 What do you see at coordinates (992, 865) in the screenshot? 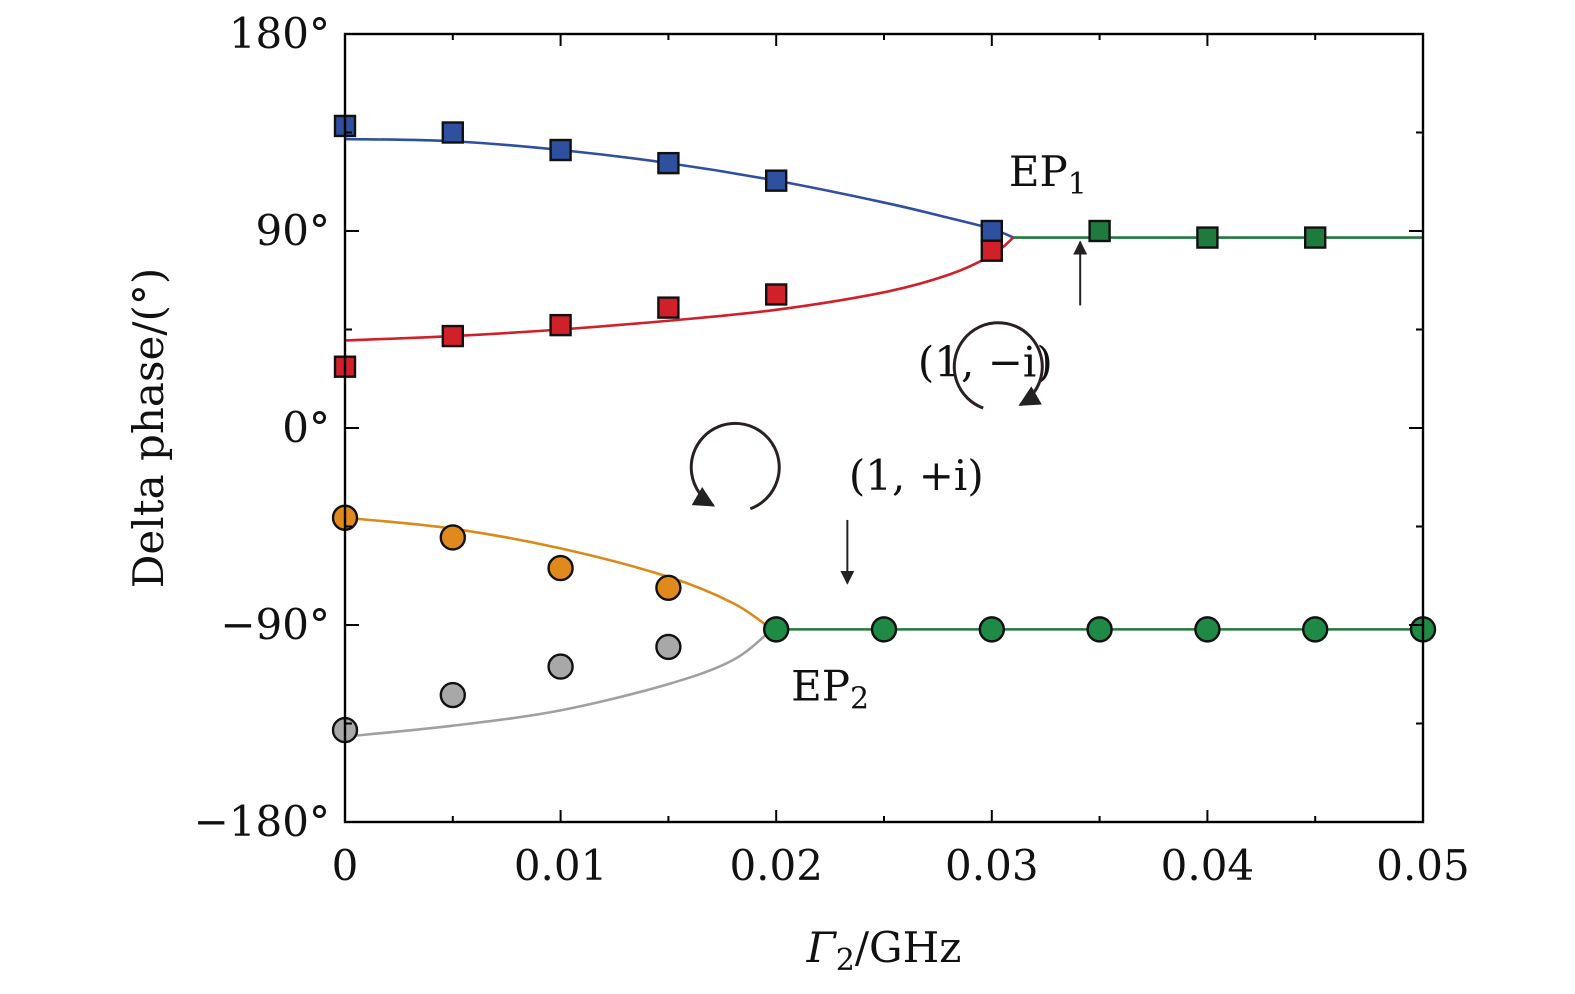
I see `x-tick-label: 0.03` at bounding box center [992, 865].